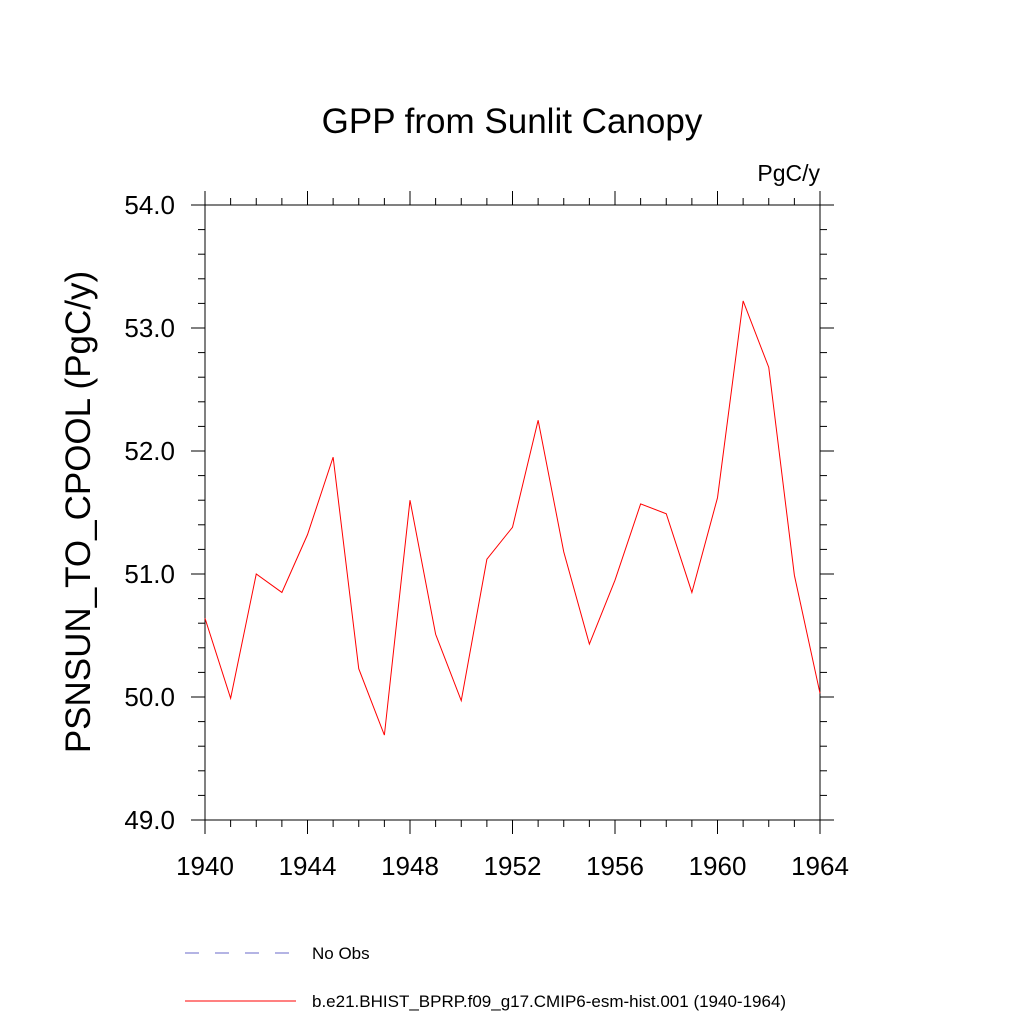  I want to click on x-tick-label: 1960, so click(718, 866).